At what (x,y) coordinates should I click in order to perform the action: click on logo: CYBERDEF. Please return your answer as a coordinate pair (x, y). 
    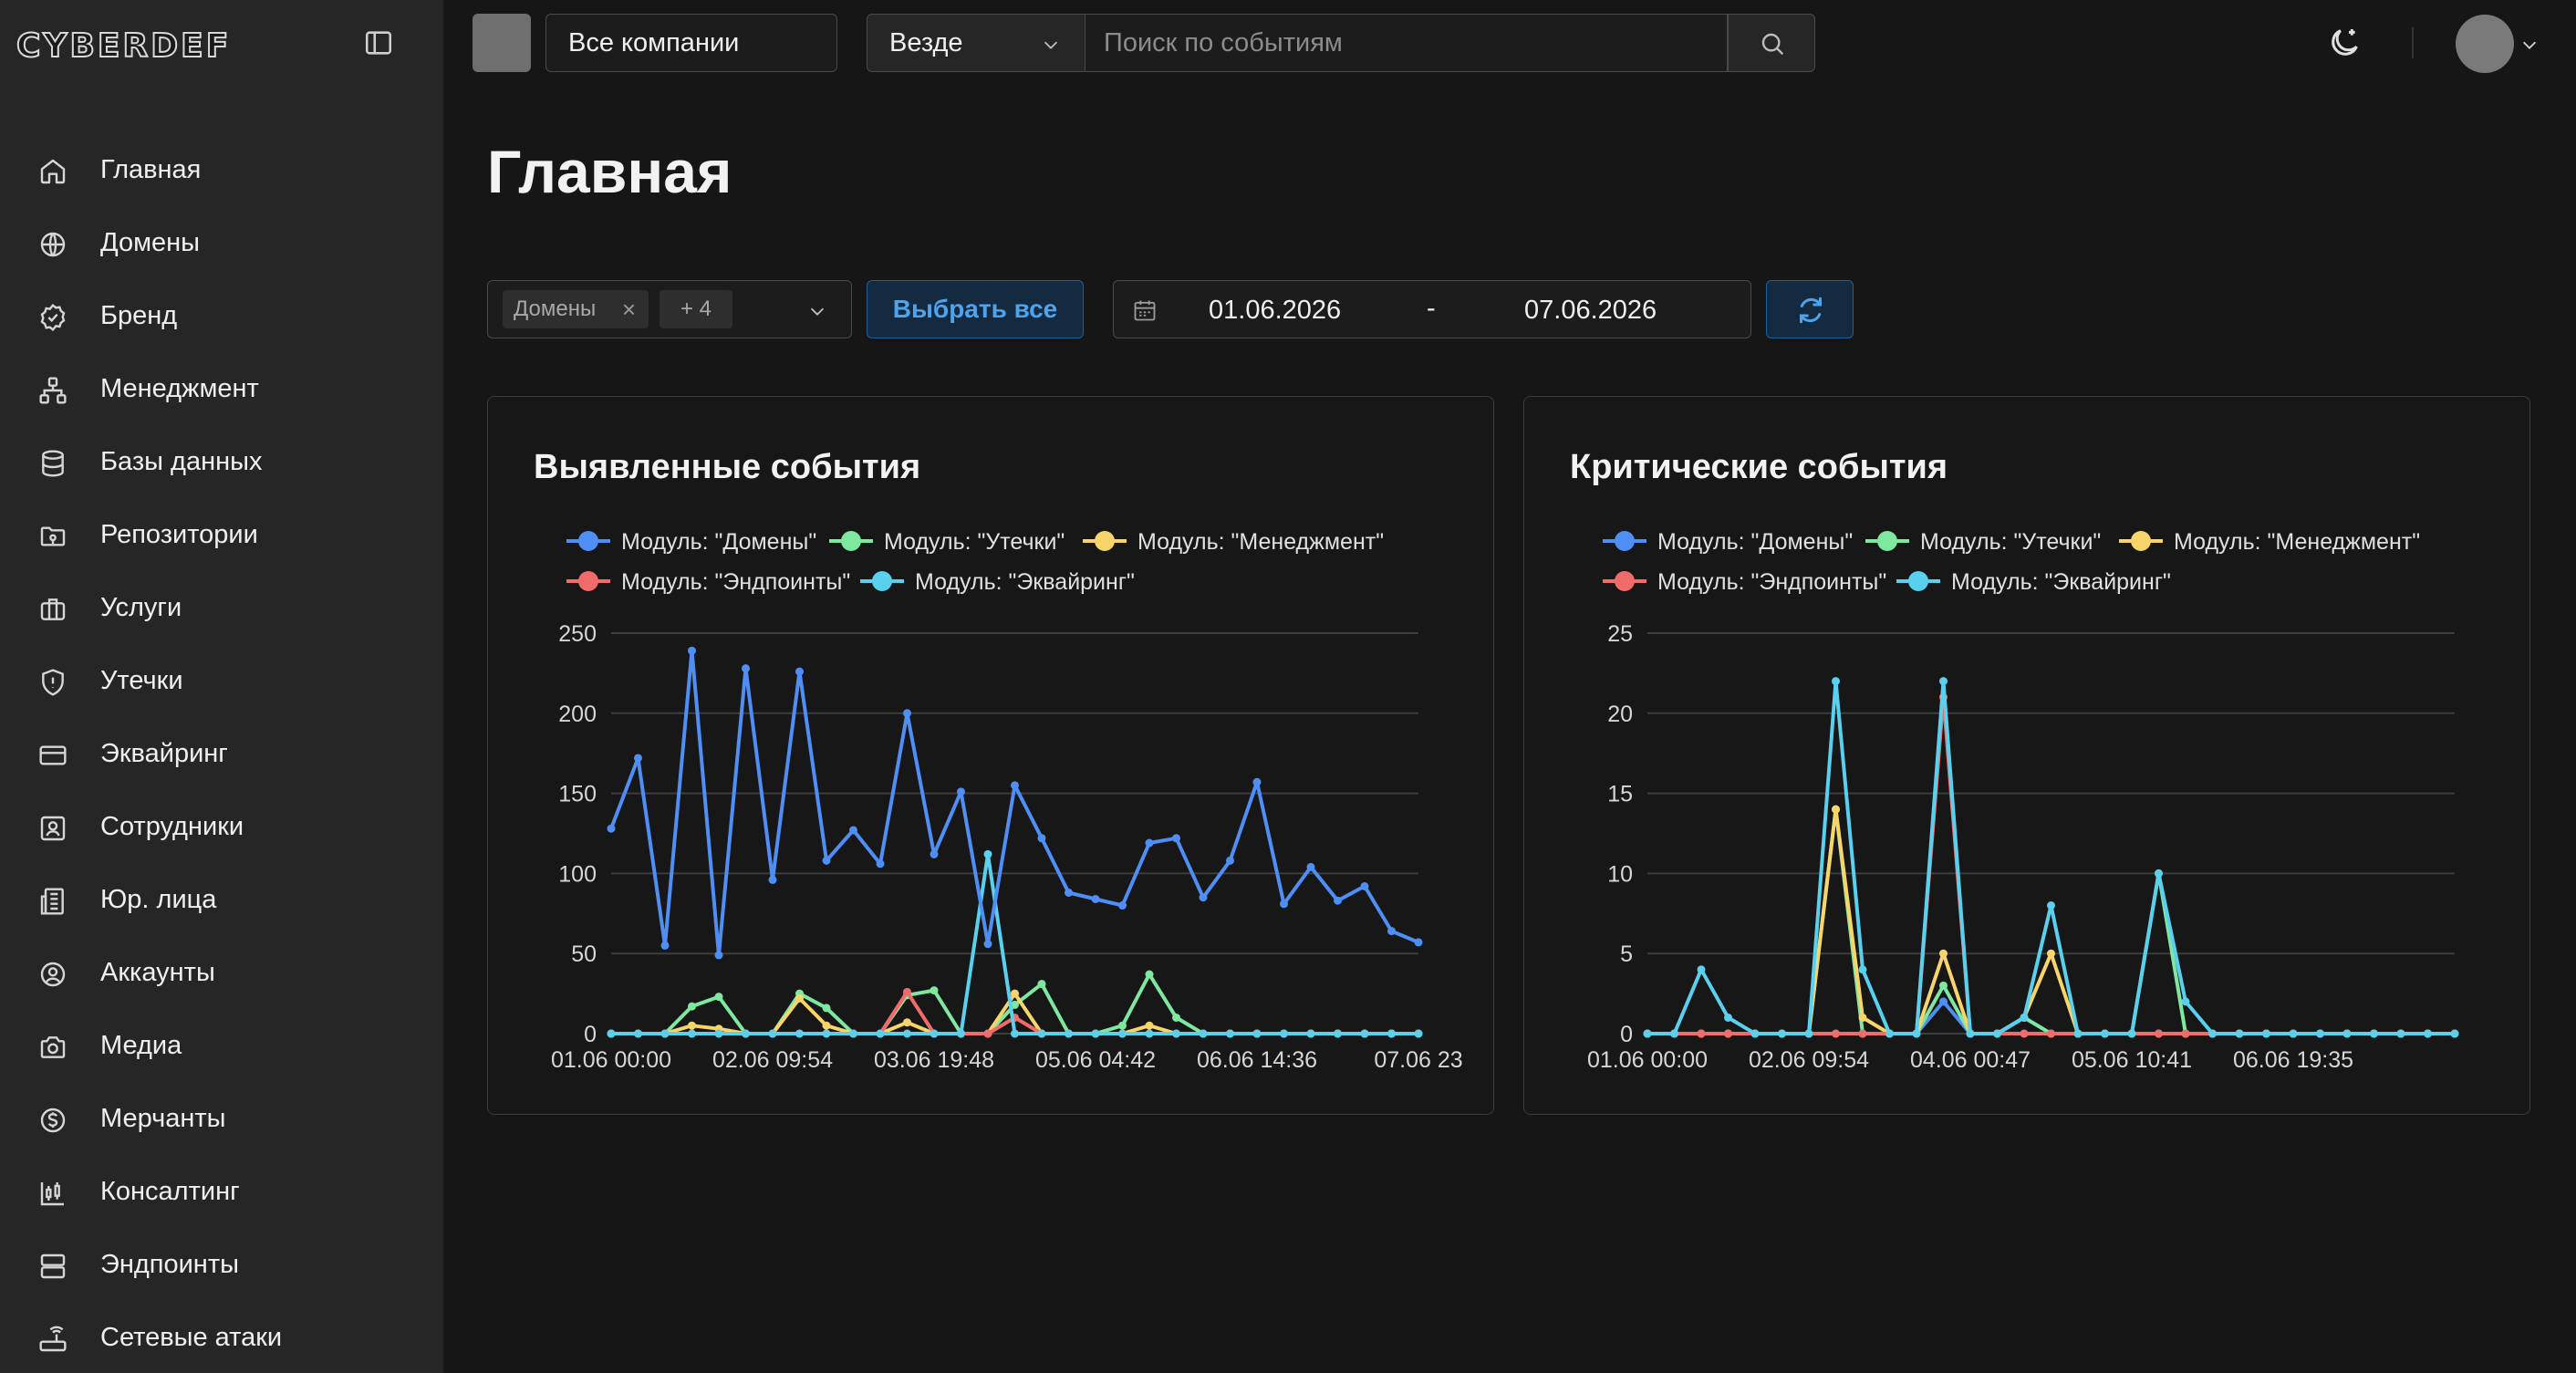
    Looking at the image, I should click on (124, 46).